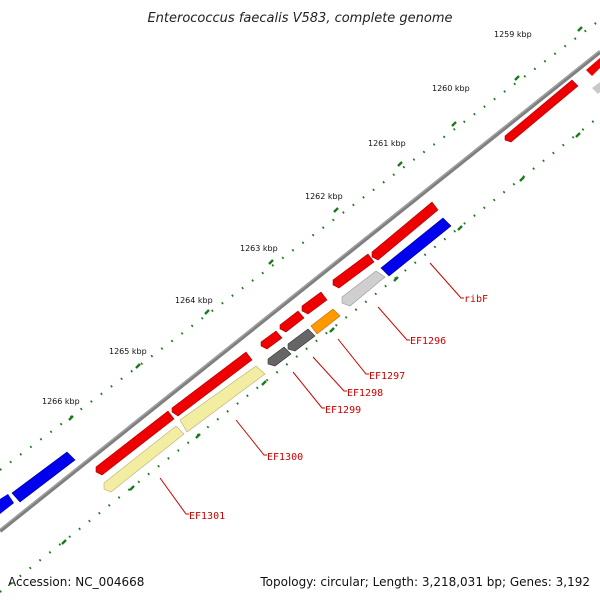  I want to click on gene-feature-EF1300, so click(222, 399).